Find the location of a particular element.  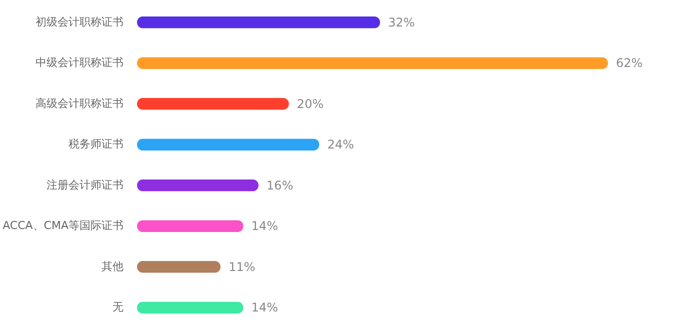

y-tick-label: 初级会计职称证书 is located at coordinates (80, 21).